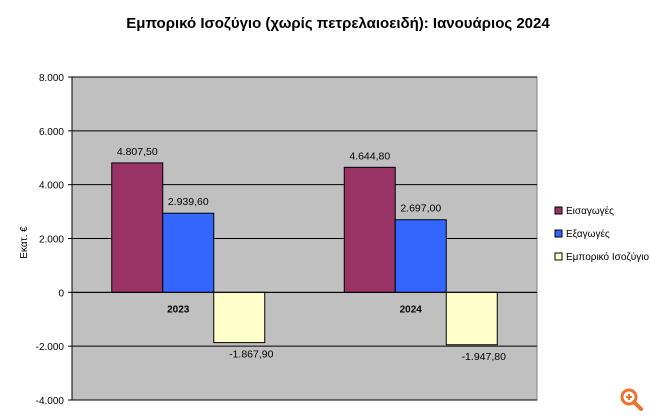  Describe the element at coordinates (50, 347) in the screenshot. I see `y-tick-label: -2.000` at that location.